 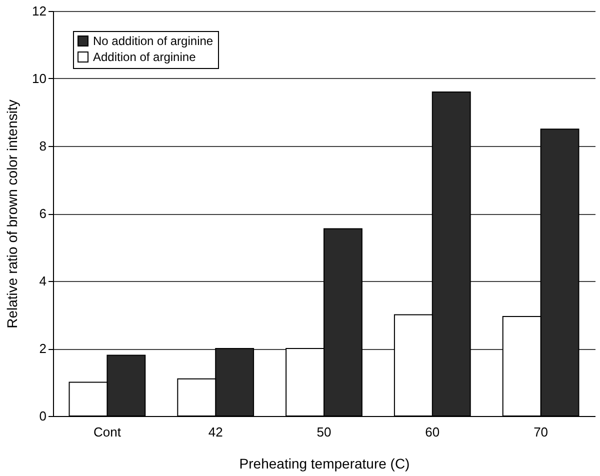 What do you see at coordinates (153, 41) in the screenshot?
I see `legend-label: No addition of arginine` at bounding box center [153, 41].